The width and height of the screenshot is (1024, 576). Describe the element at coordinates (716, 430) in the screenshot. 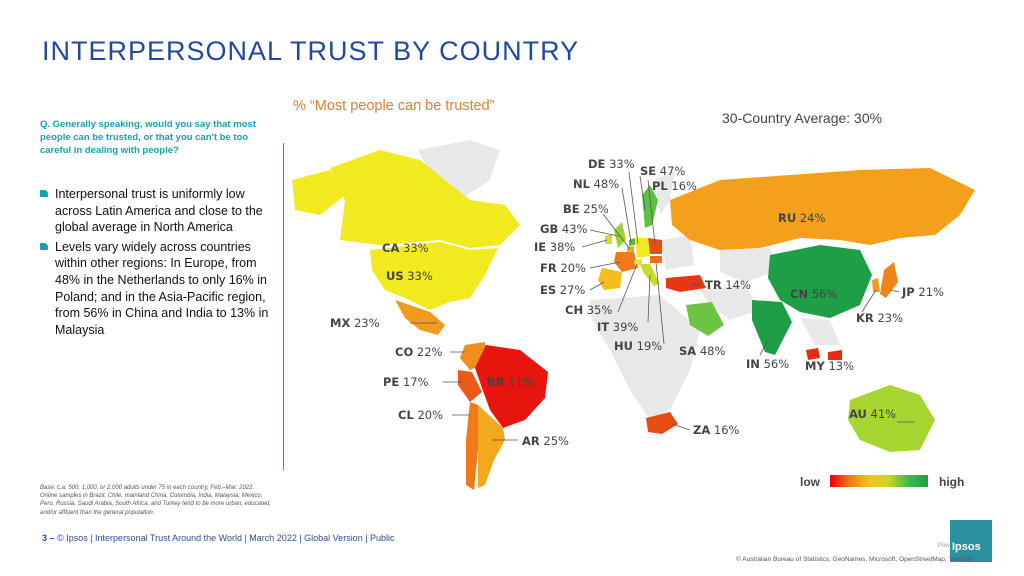

I see `label-ZA: ZA 16%` at that location.